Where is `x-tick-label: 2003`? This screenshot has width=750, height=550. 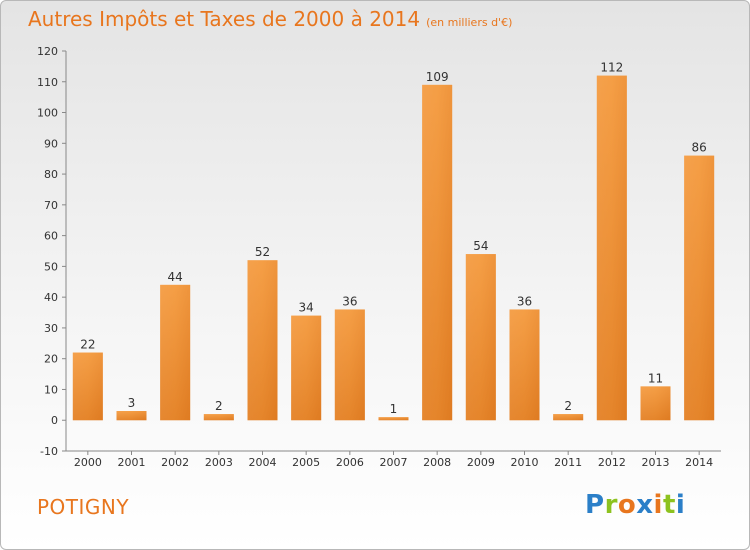
x-tick-label: 2003 is located at coordinates (219, 462).